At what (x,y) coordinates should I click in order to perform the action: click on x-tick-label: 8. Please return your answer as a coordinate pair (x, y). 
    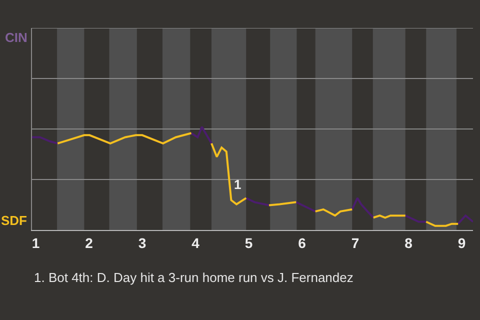
    Looking at the image, I should click on (408, 242).